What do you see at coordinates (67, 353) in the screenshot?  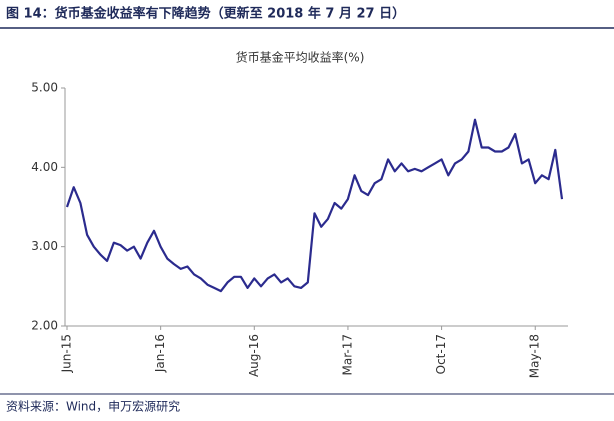 I see `x-tick-label: Jun-15` at bounding box center [67, 353].